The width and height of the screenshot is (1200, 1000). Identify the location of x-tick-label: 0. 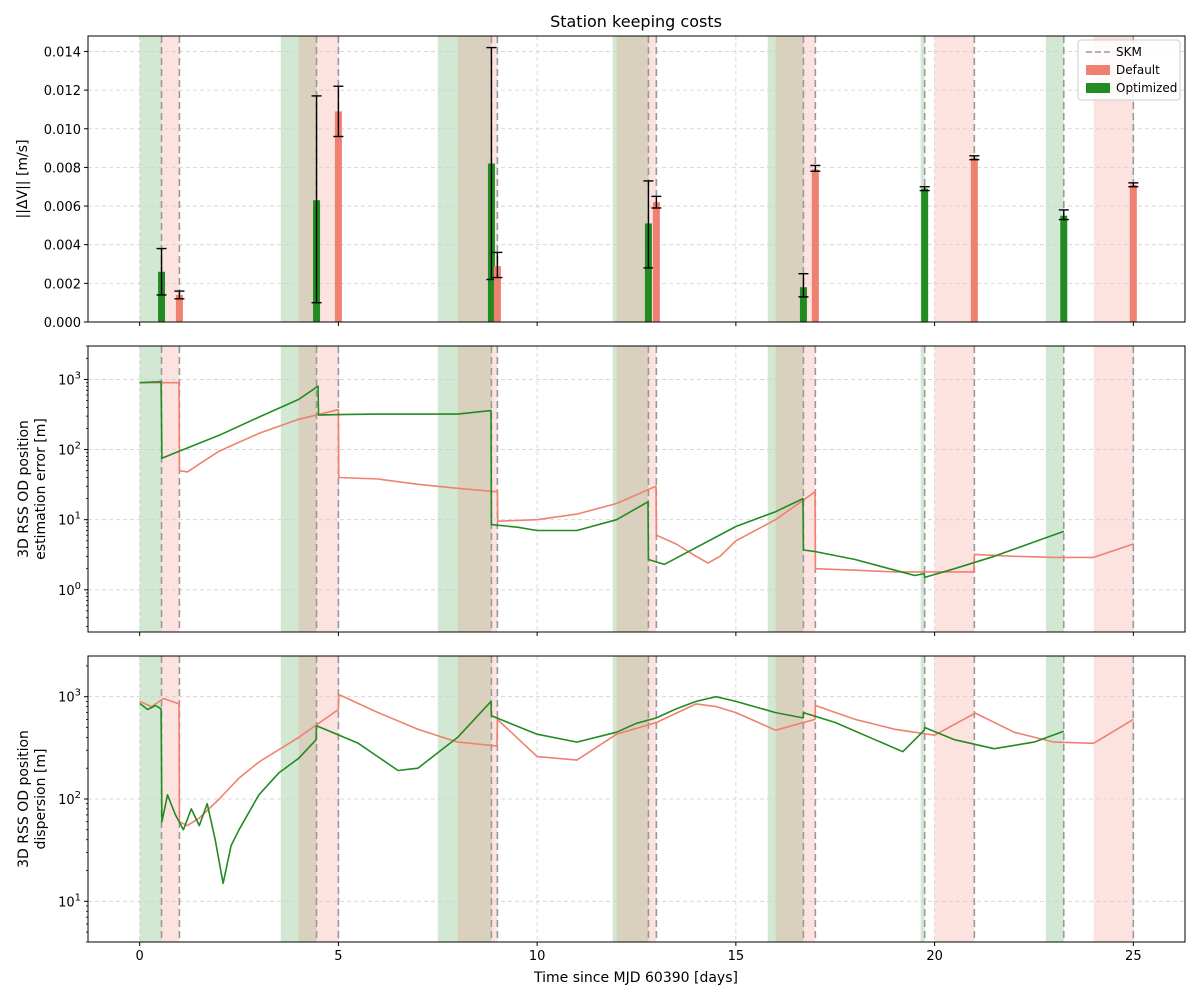
(140, 956).